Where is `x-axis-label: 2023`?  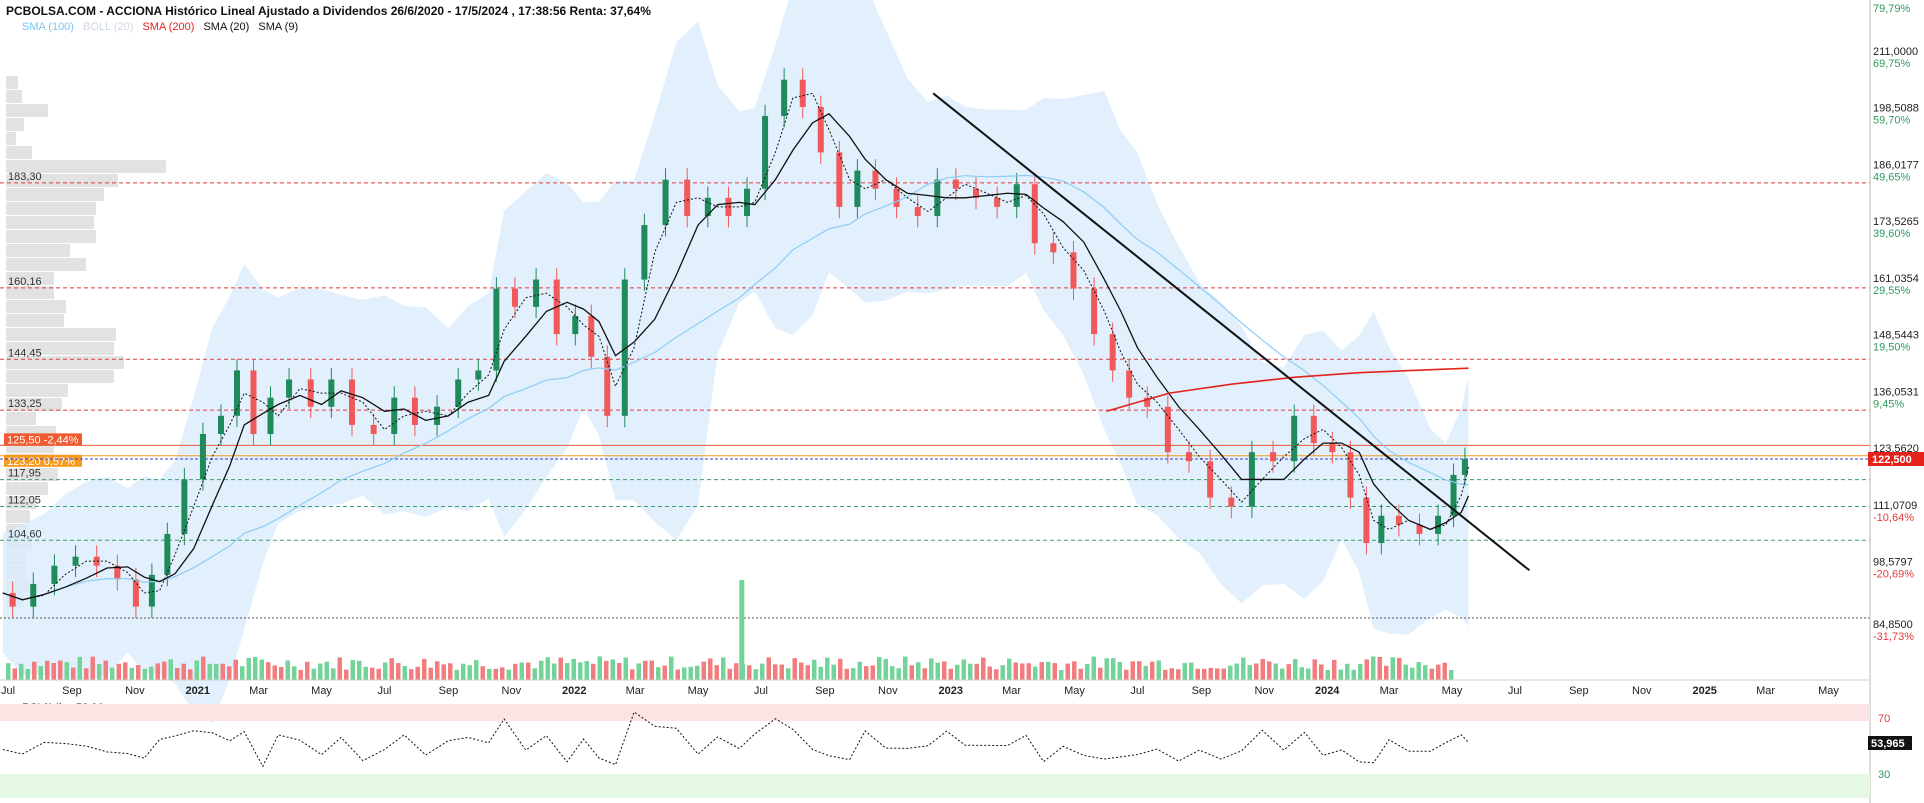
x-axis-label: 2023 is located at coordinates (950, 691).